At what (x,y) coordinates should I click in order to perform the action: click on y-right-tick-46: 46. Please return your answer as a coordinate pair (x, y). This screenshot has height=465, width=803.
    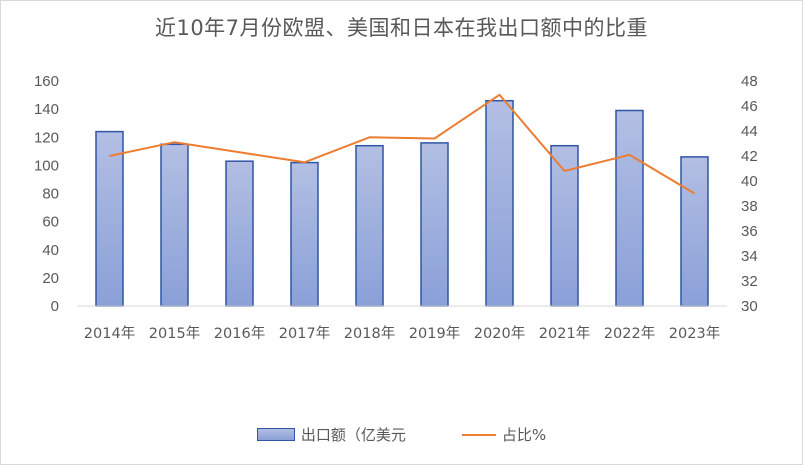
    Looking at the image, I should click on (749, 106).